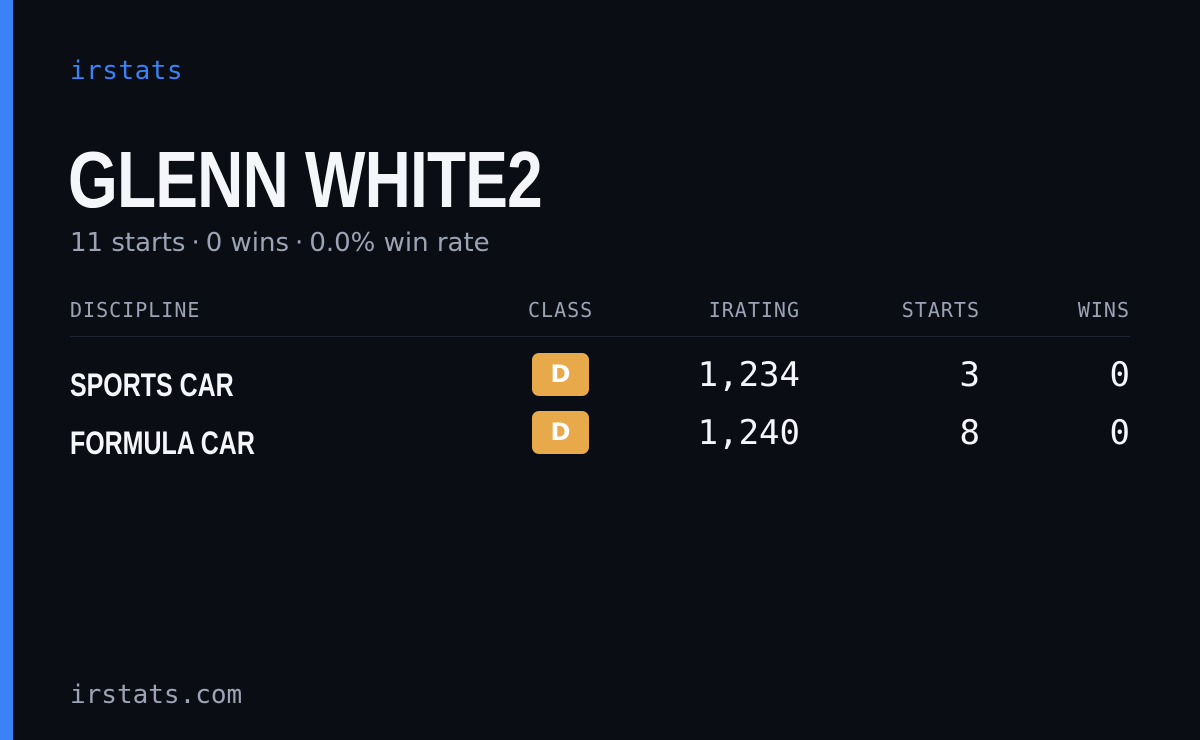 This screenshot has height=740, width=1200. What do you see at coordinates (6, 370) in the screenshot?
I see `accent-bar` at bounding box center [6, 370].